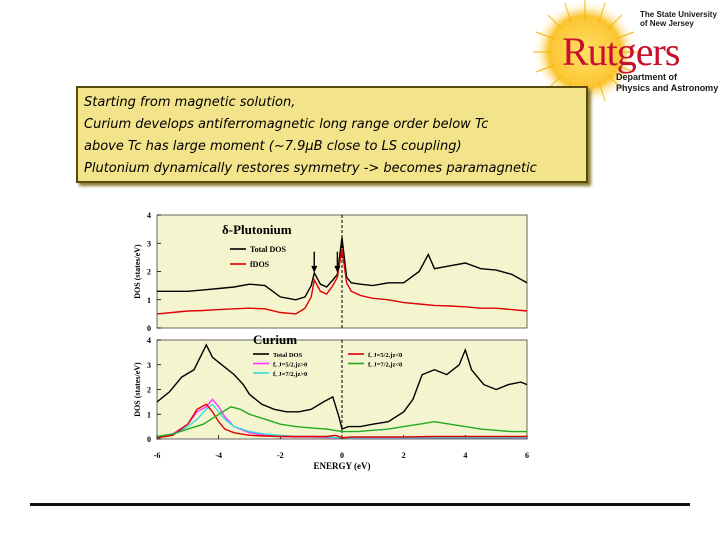 The height and width of the screenshot is (540, 720). Describe the element at coordinates (190, 102) in the screenshot. I see `summary-line: Starting from magnetic solution,` at that location.